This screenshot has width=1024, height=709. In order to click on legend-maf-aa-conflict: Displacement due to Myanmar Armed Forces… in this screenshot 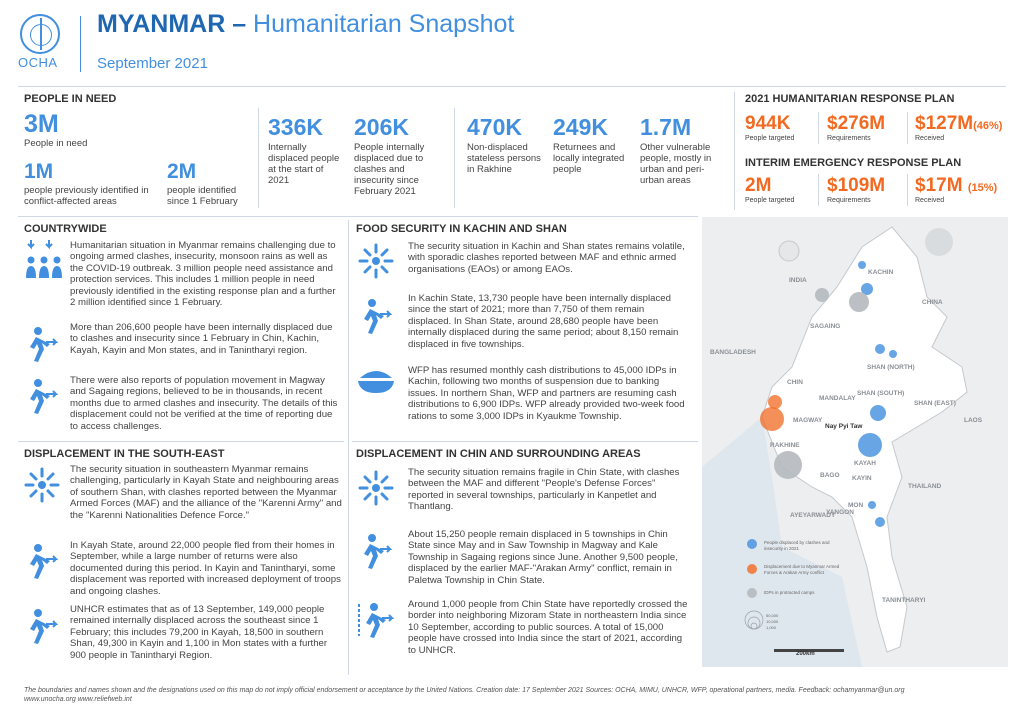, I will do `click(802, 569)`.